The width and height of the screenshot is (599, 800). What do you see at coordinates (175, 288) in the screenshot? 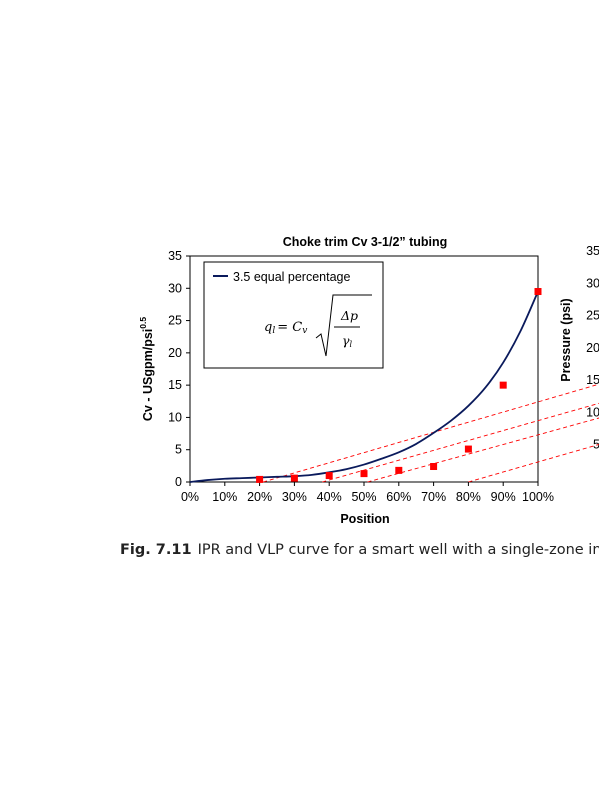
I see `y-tick-label: 30` at bounding box center [175, 288].